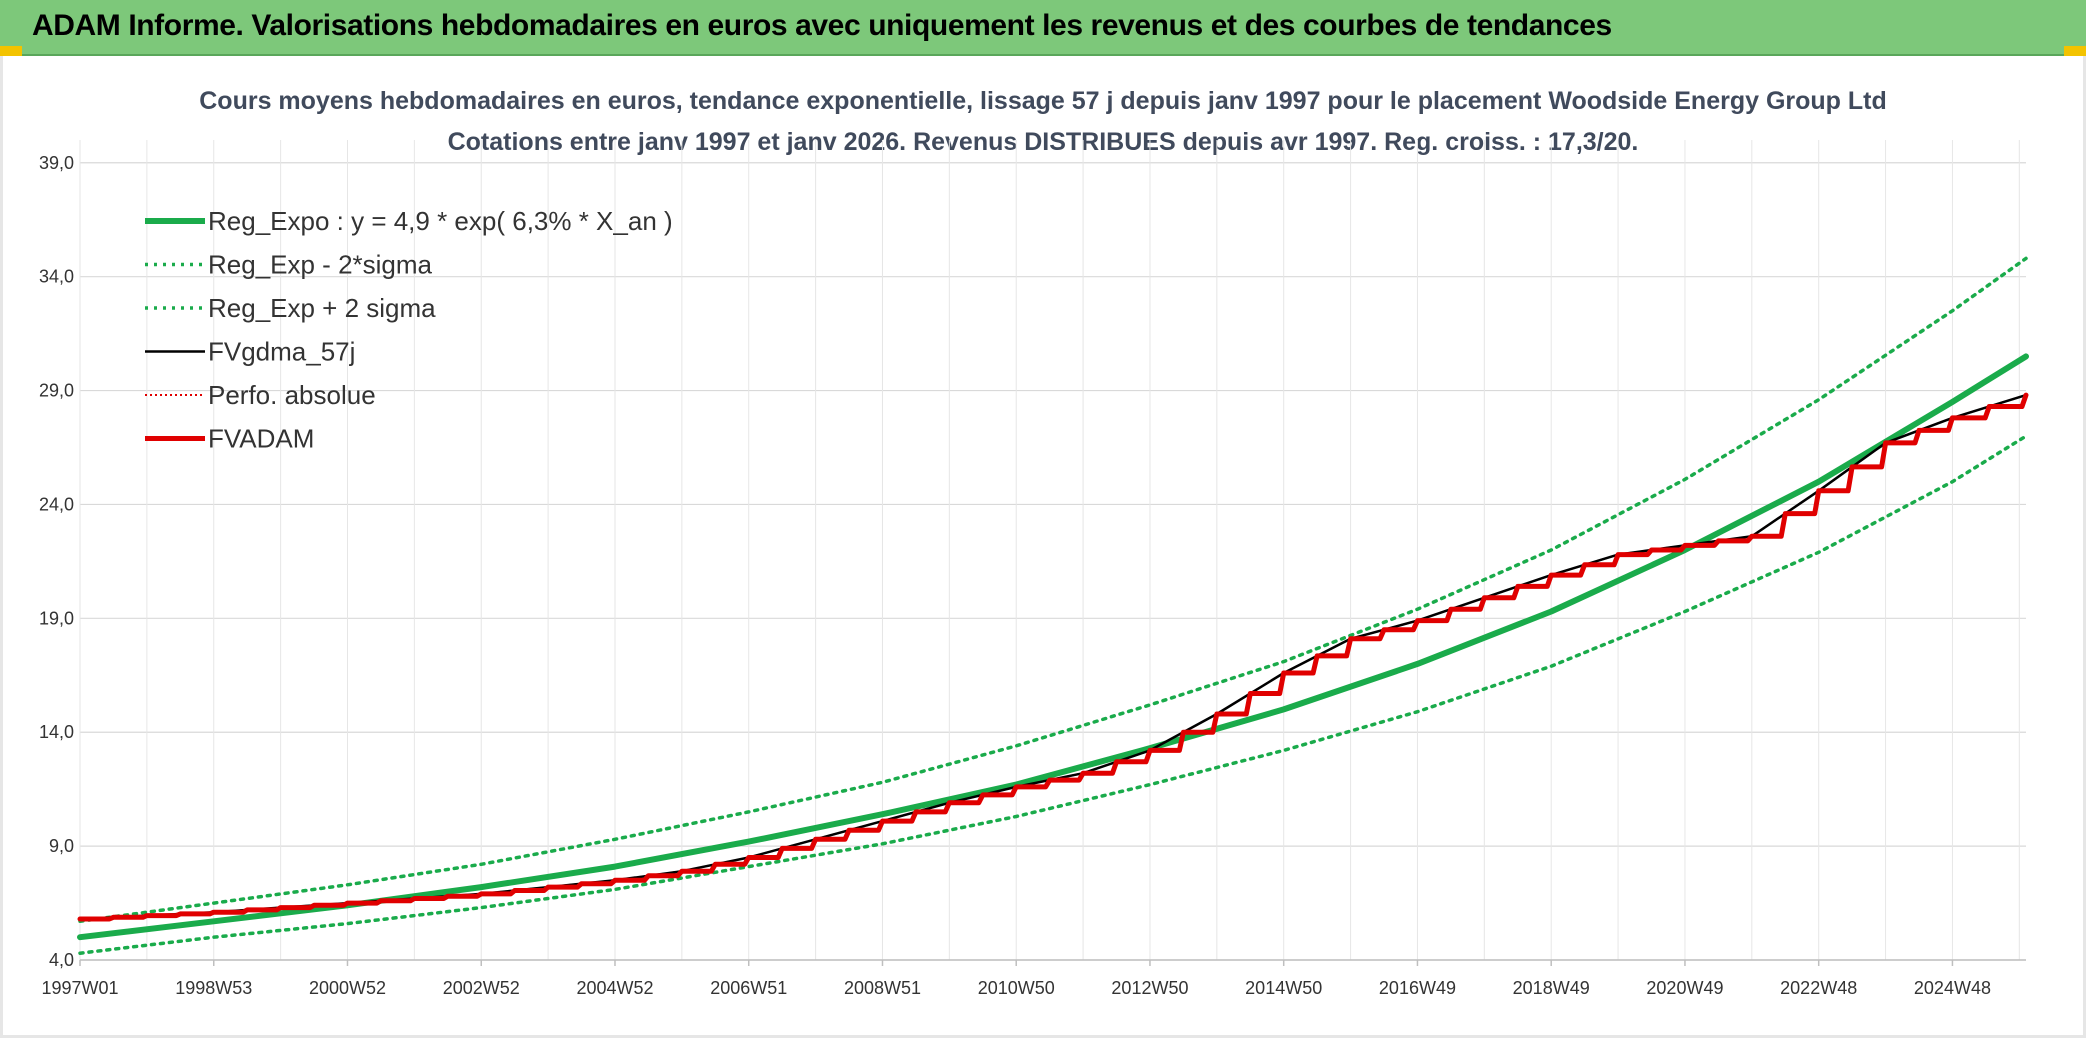 The height and width of the screenshot is (1038, 2086). I want to click on corner-accent-right, so click(2075, 51).